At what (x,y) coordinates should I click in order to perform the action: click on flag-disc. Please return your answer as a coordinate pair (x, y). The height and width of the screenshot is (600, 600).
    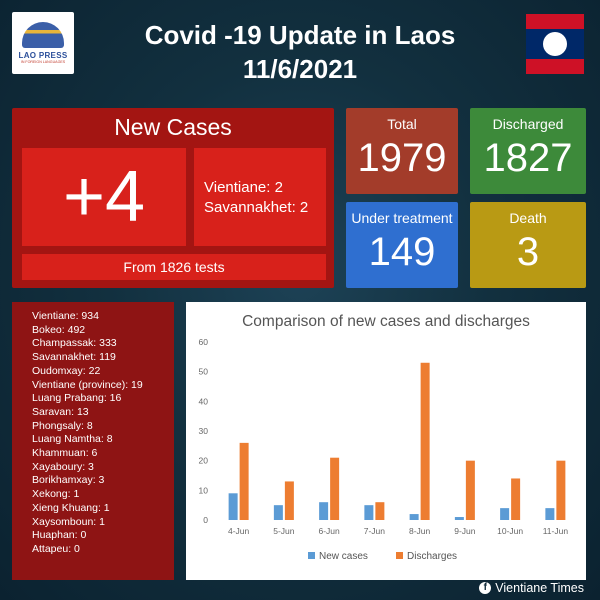
    Looking at the image, I should click on (555, 44).